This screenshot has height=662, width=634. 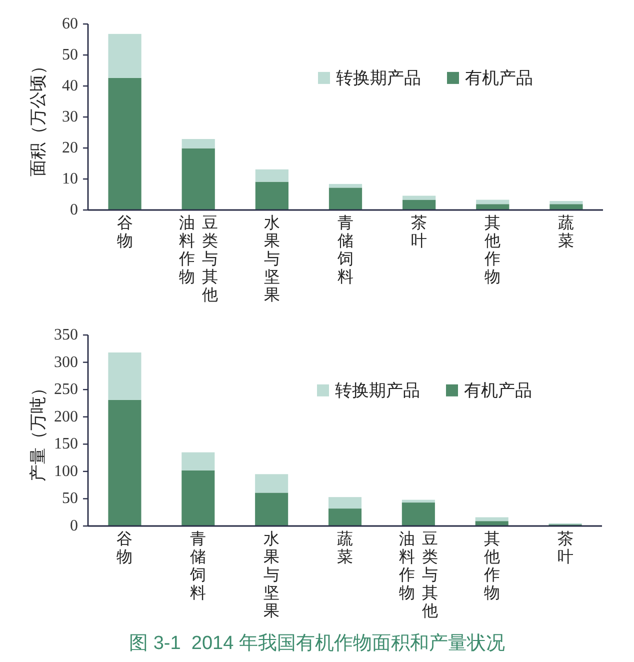 What do you see at coordinates (70, 117) in the screenshot?
I see `y-tick-label: 30` at bounding box center [70, 117].